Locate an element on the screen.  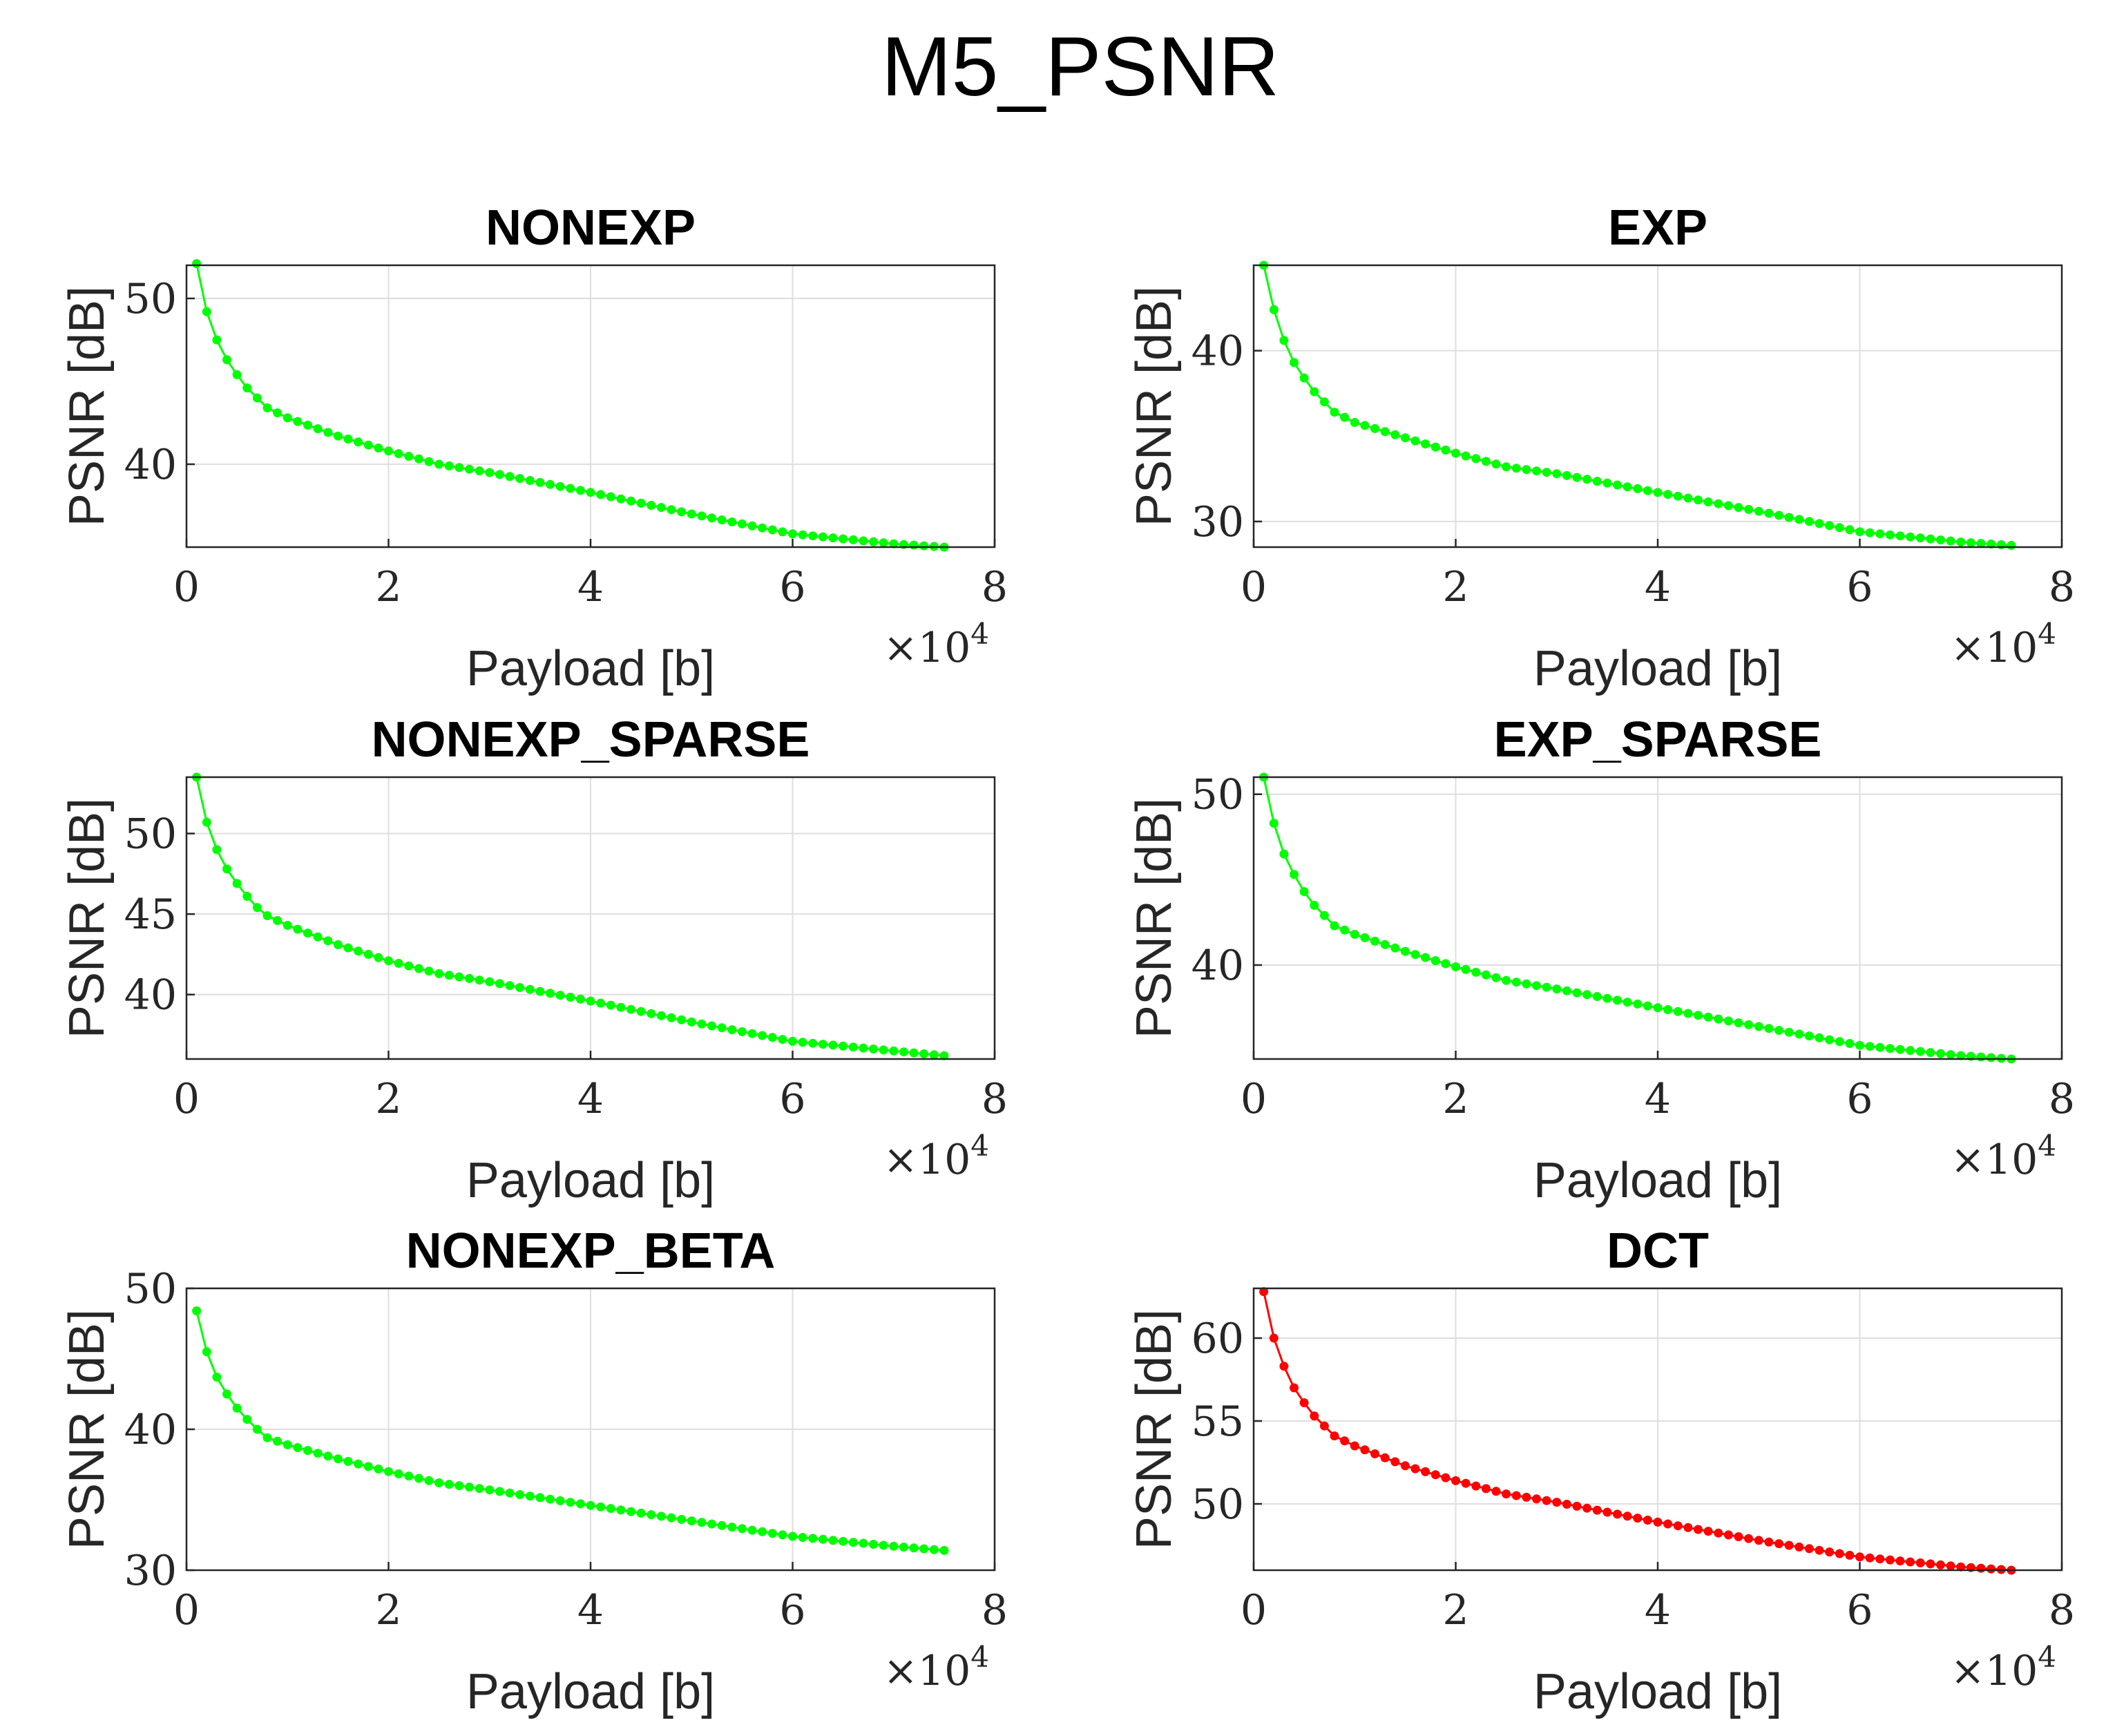
subplot-nonexp: 0 2 4 6 8 40 50 ×104 Payload [b] PSNR [dB] NONEXP is located at coordinates (533, 448).